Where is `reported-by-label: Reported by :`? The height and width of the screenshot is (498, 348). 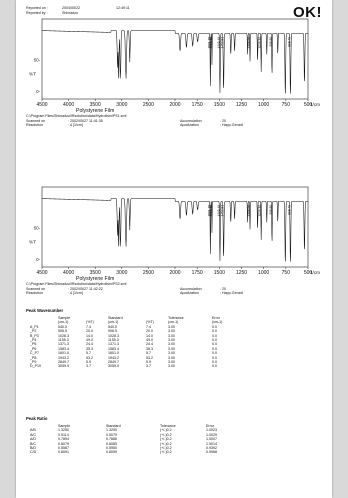 reported-by-label: Reported by : is located at coordinates (37, 12).